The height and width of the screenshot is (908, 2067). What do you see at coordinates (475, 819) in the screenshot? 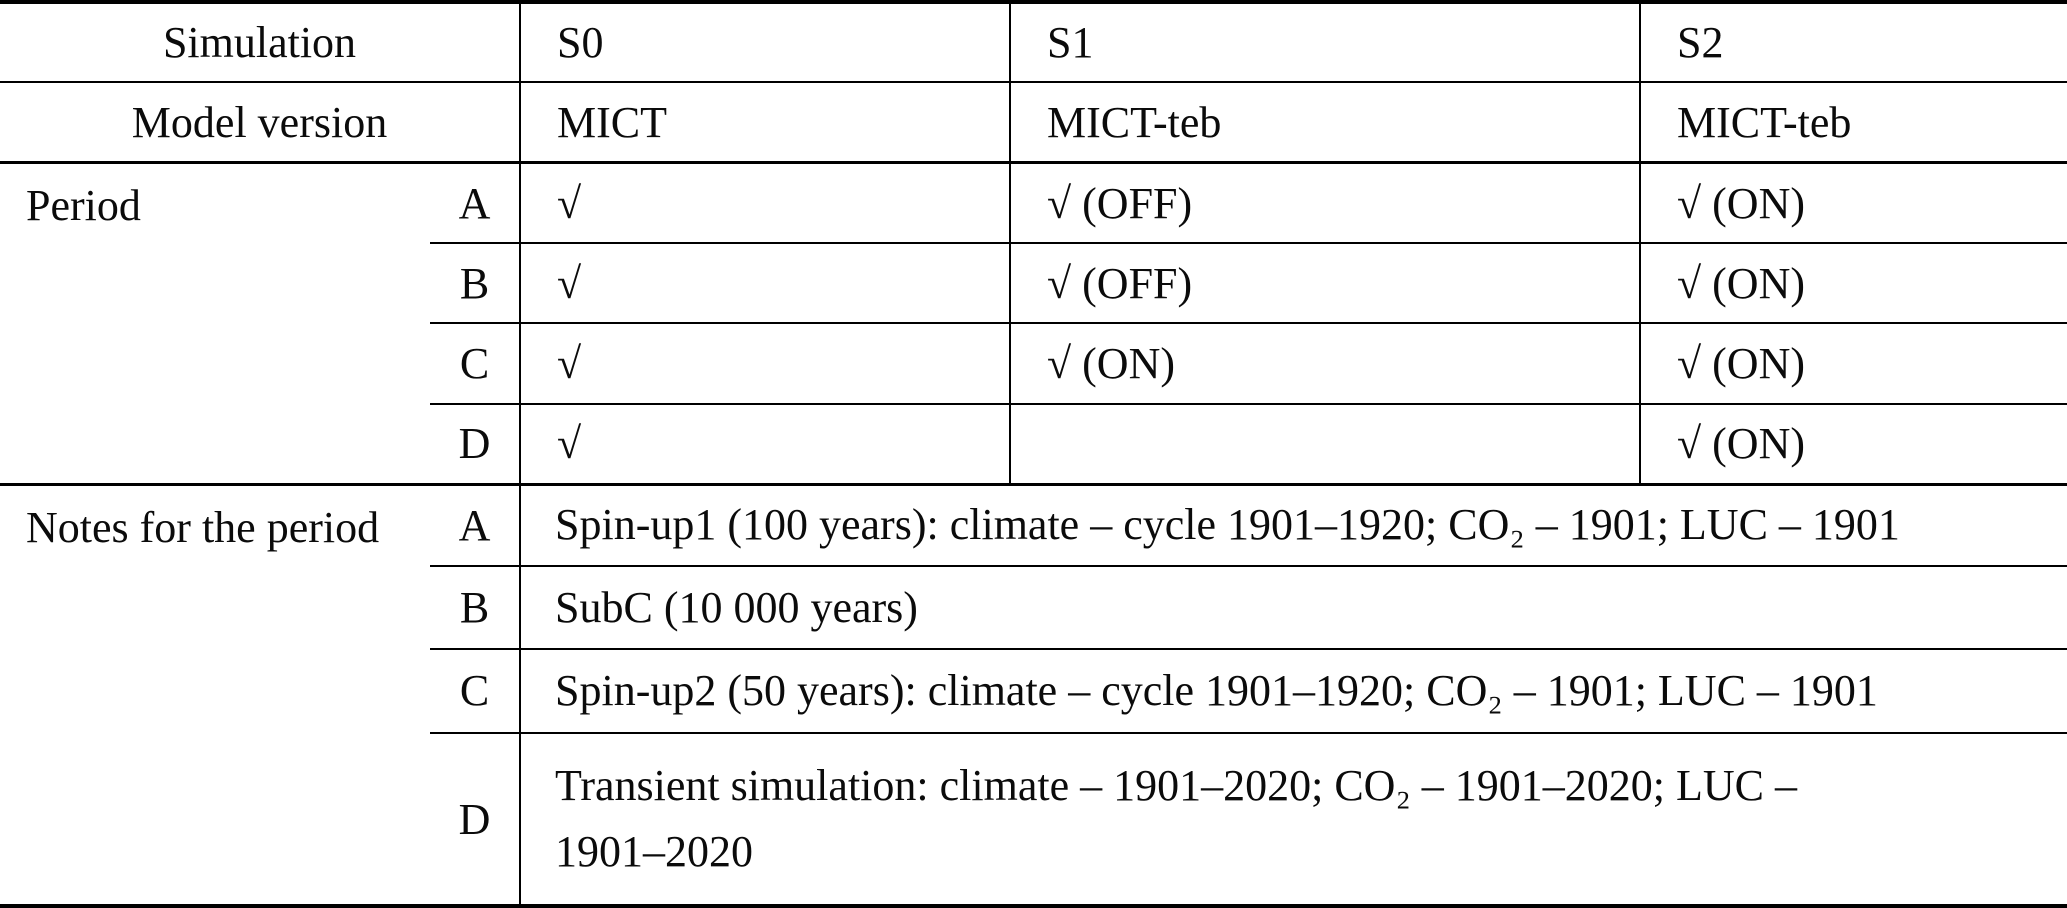
I see `notes-key-d: D` at bounding box center [475, 819].